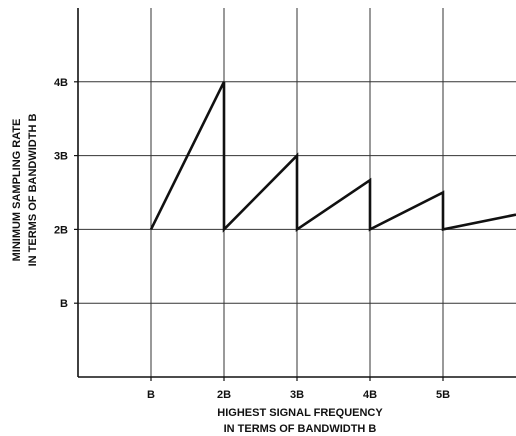 This screenshot has width=516, height=436. What do you see at coordinates (300, 429) in the screenshot?
I see `x-axis-label-line2: IN TERMS OF BANDWIDTH B` at bounding box center [300, 429].